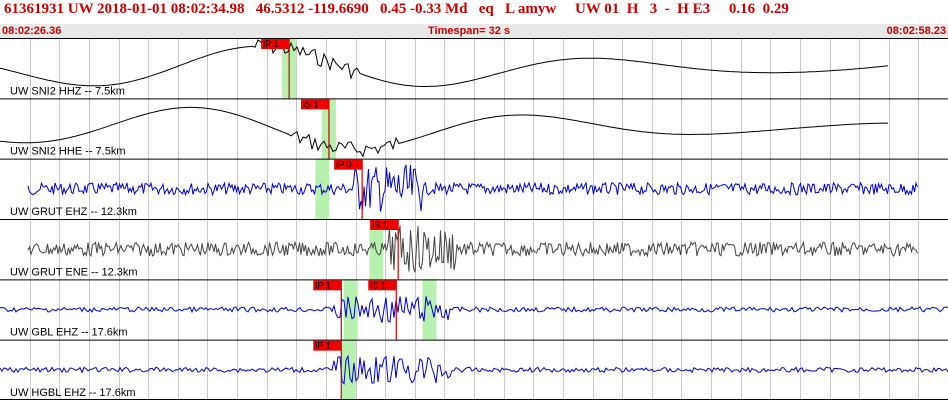 Image resolution: width=948 pixels, height=400 pixels. I want to click on start-time: 08:02:26.36, so click(32, 31).